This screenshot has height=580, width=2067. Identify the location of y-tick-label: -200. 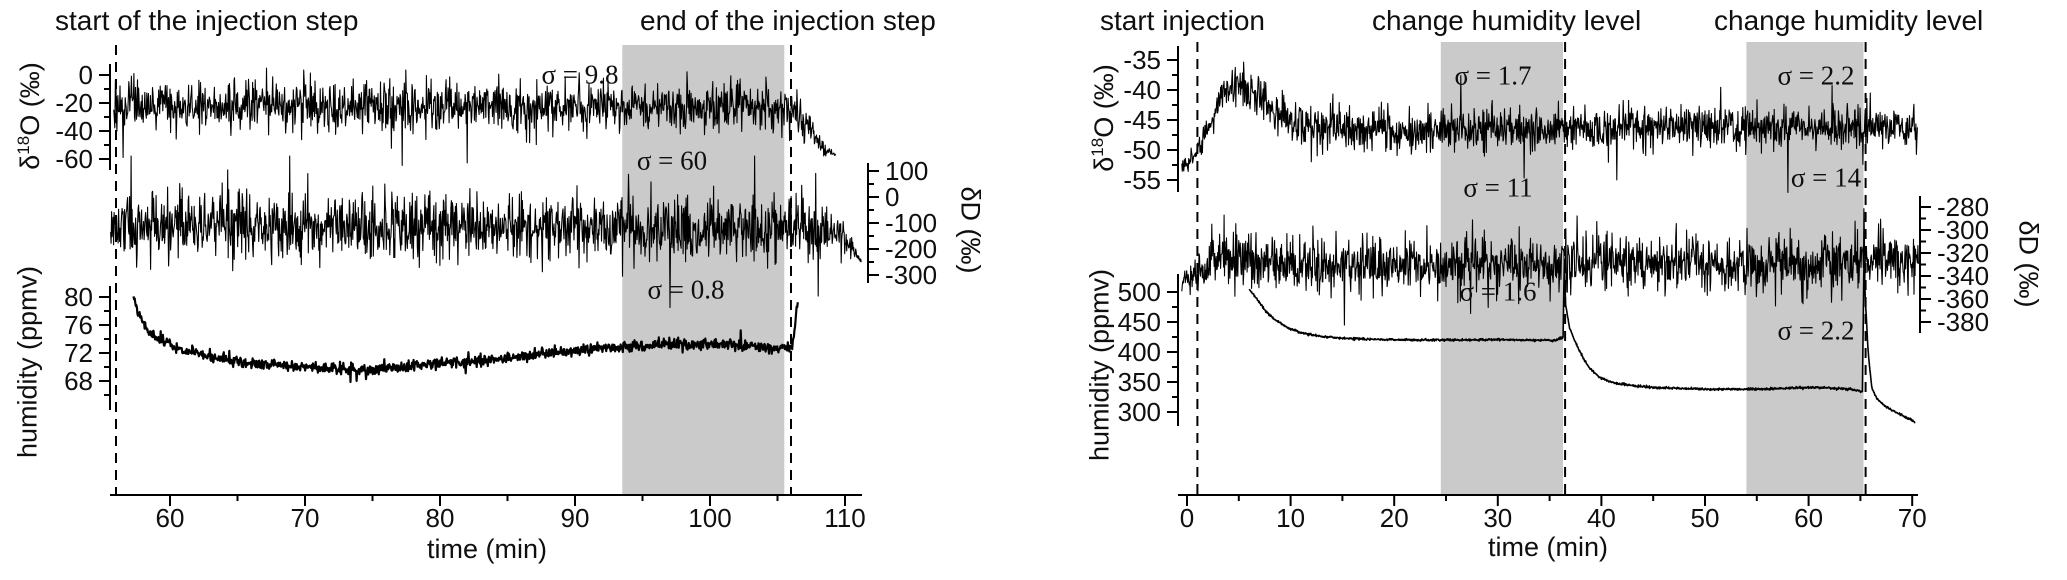
(911, 249).